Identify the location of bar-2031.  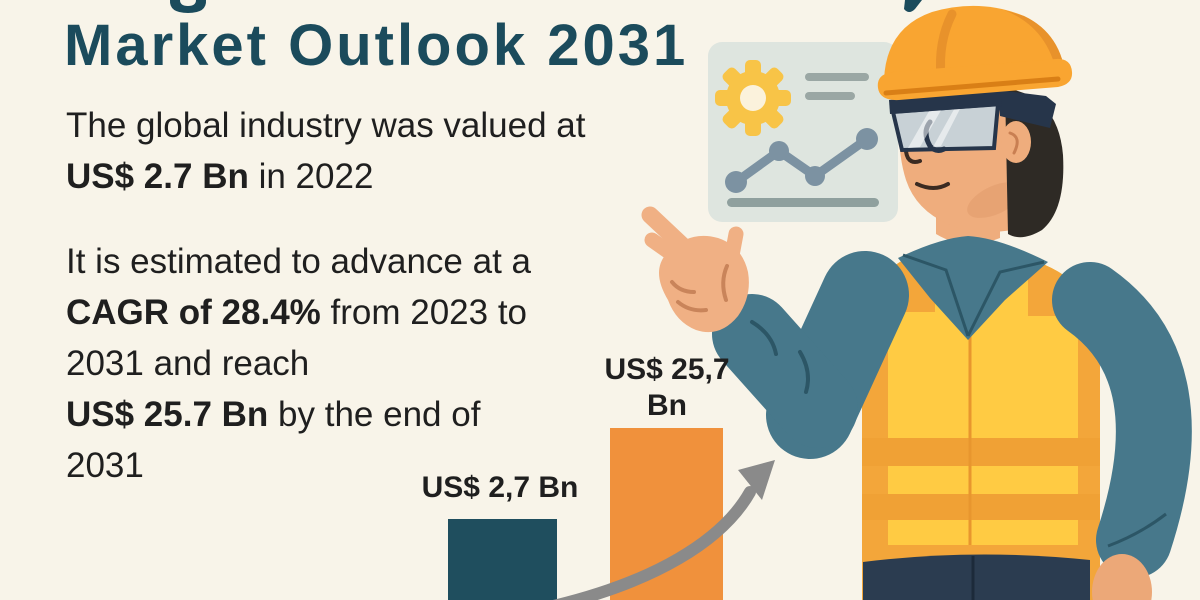
(666, 514).